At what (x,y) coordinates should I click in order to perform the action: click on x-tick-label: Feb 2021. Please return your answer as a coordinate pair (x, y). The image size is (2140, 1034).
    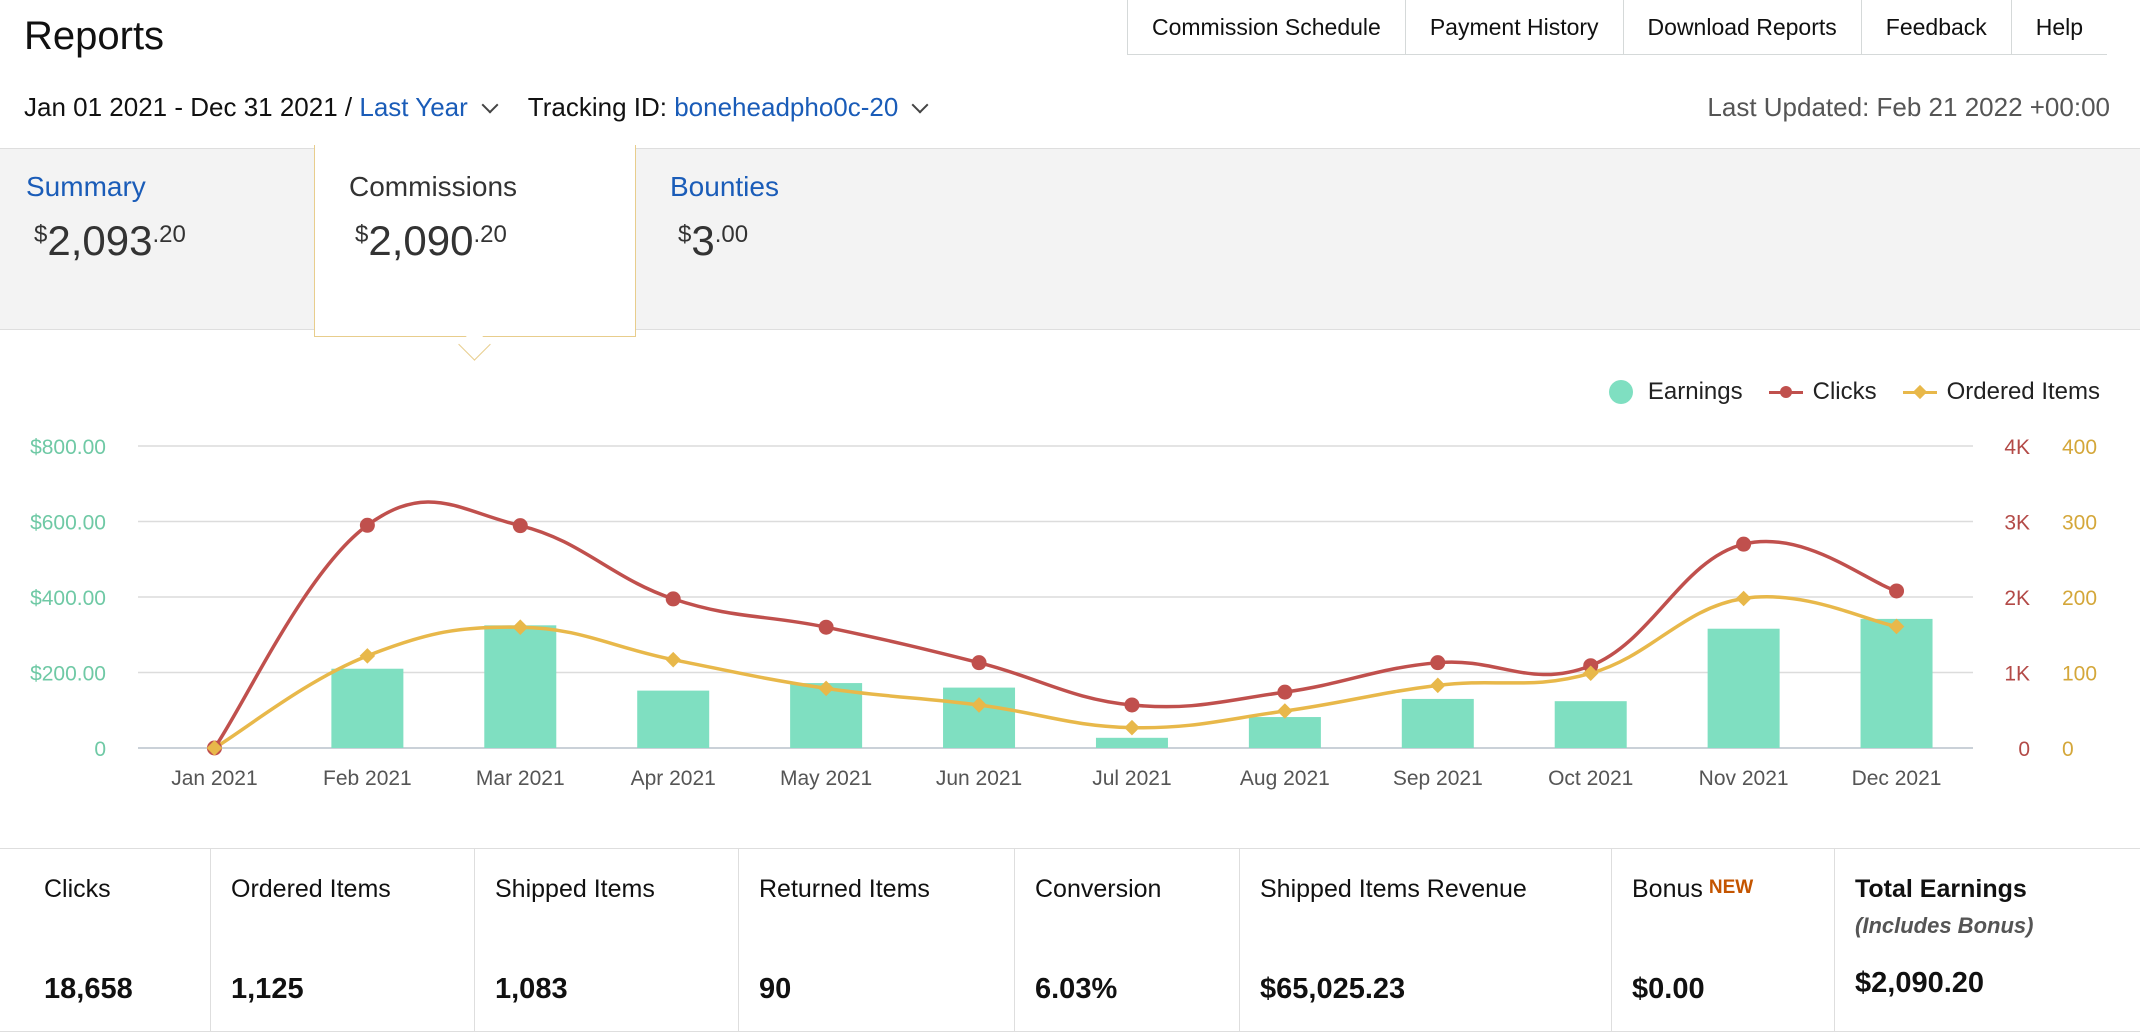
    Looking at the image, I should click on (367, 778).